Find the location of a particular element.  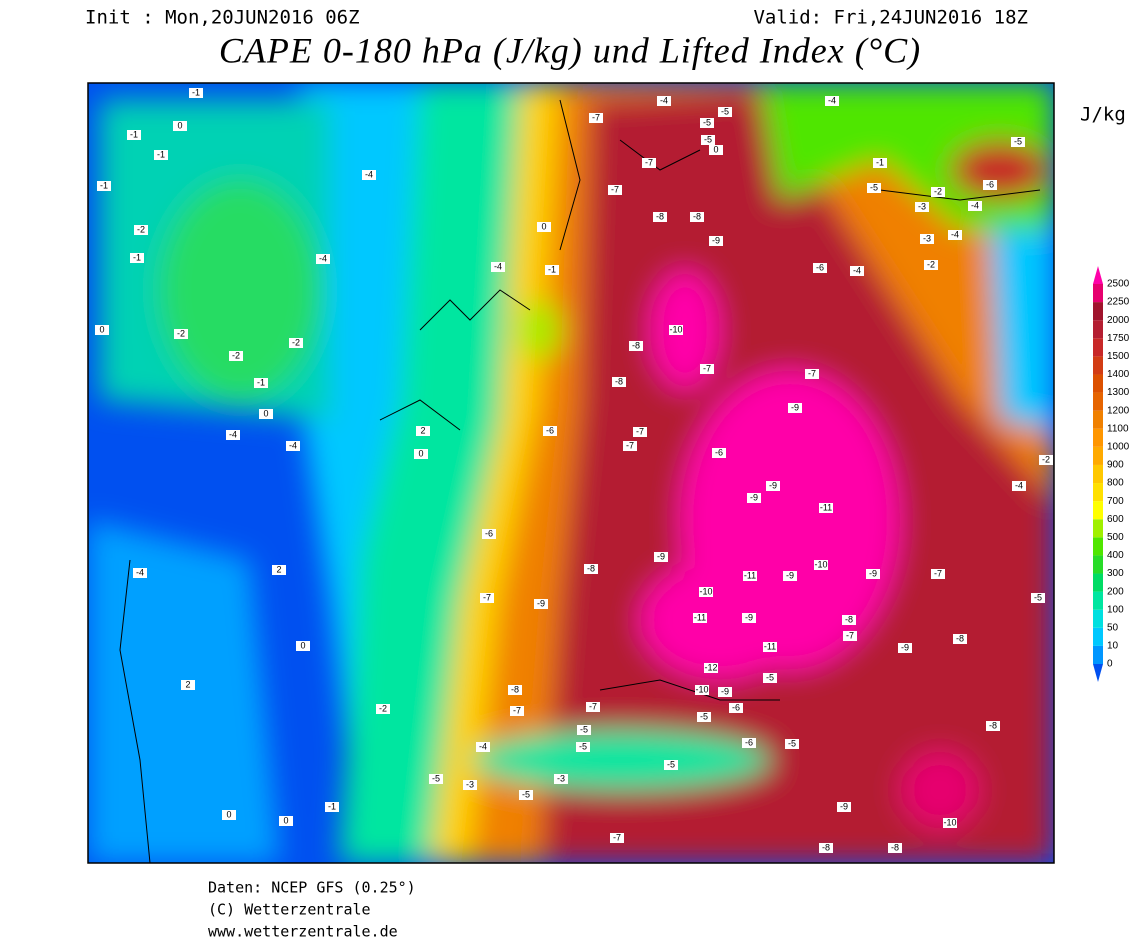

colorbar-label: 1300 is located at coordinates (1118, 392).